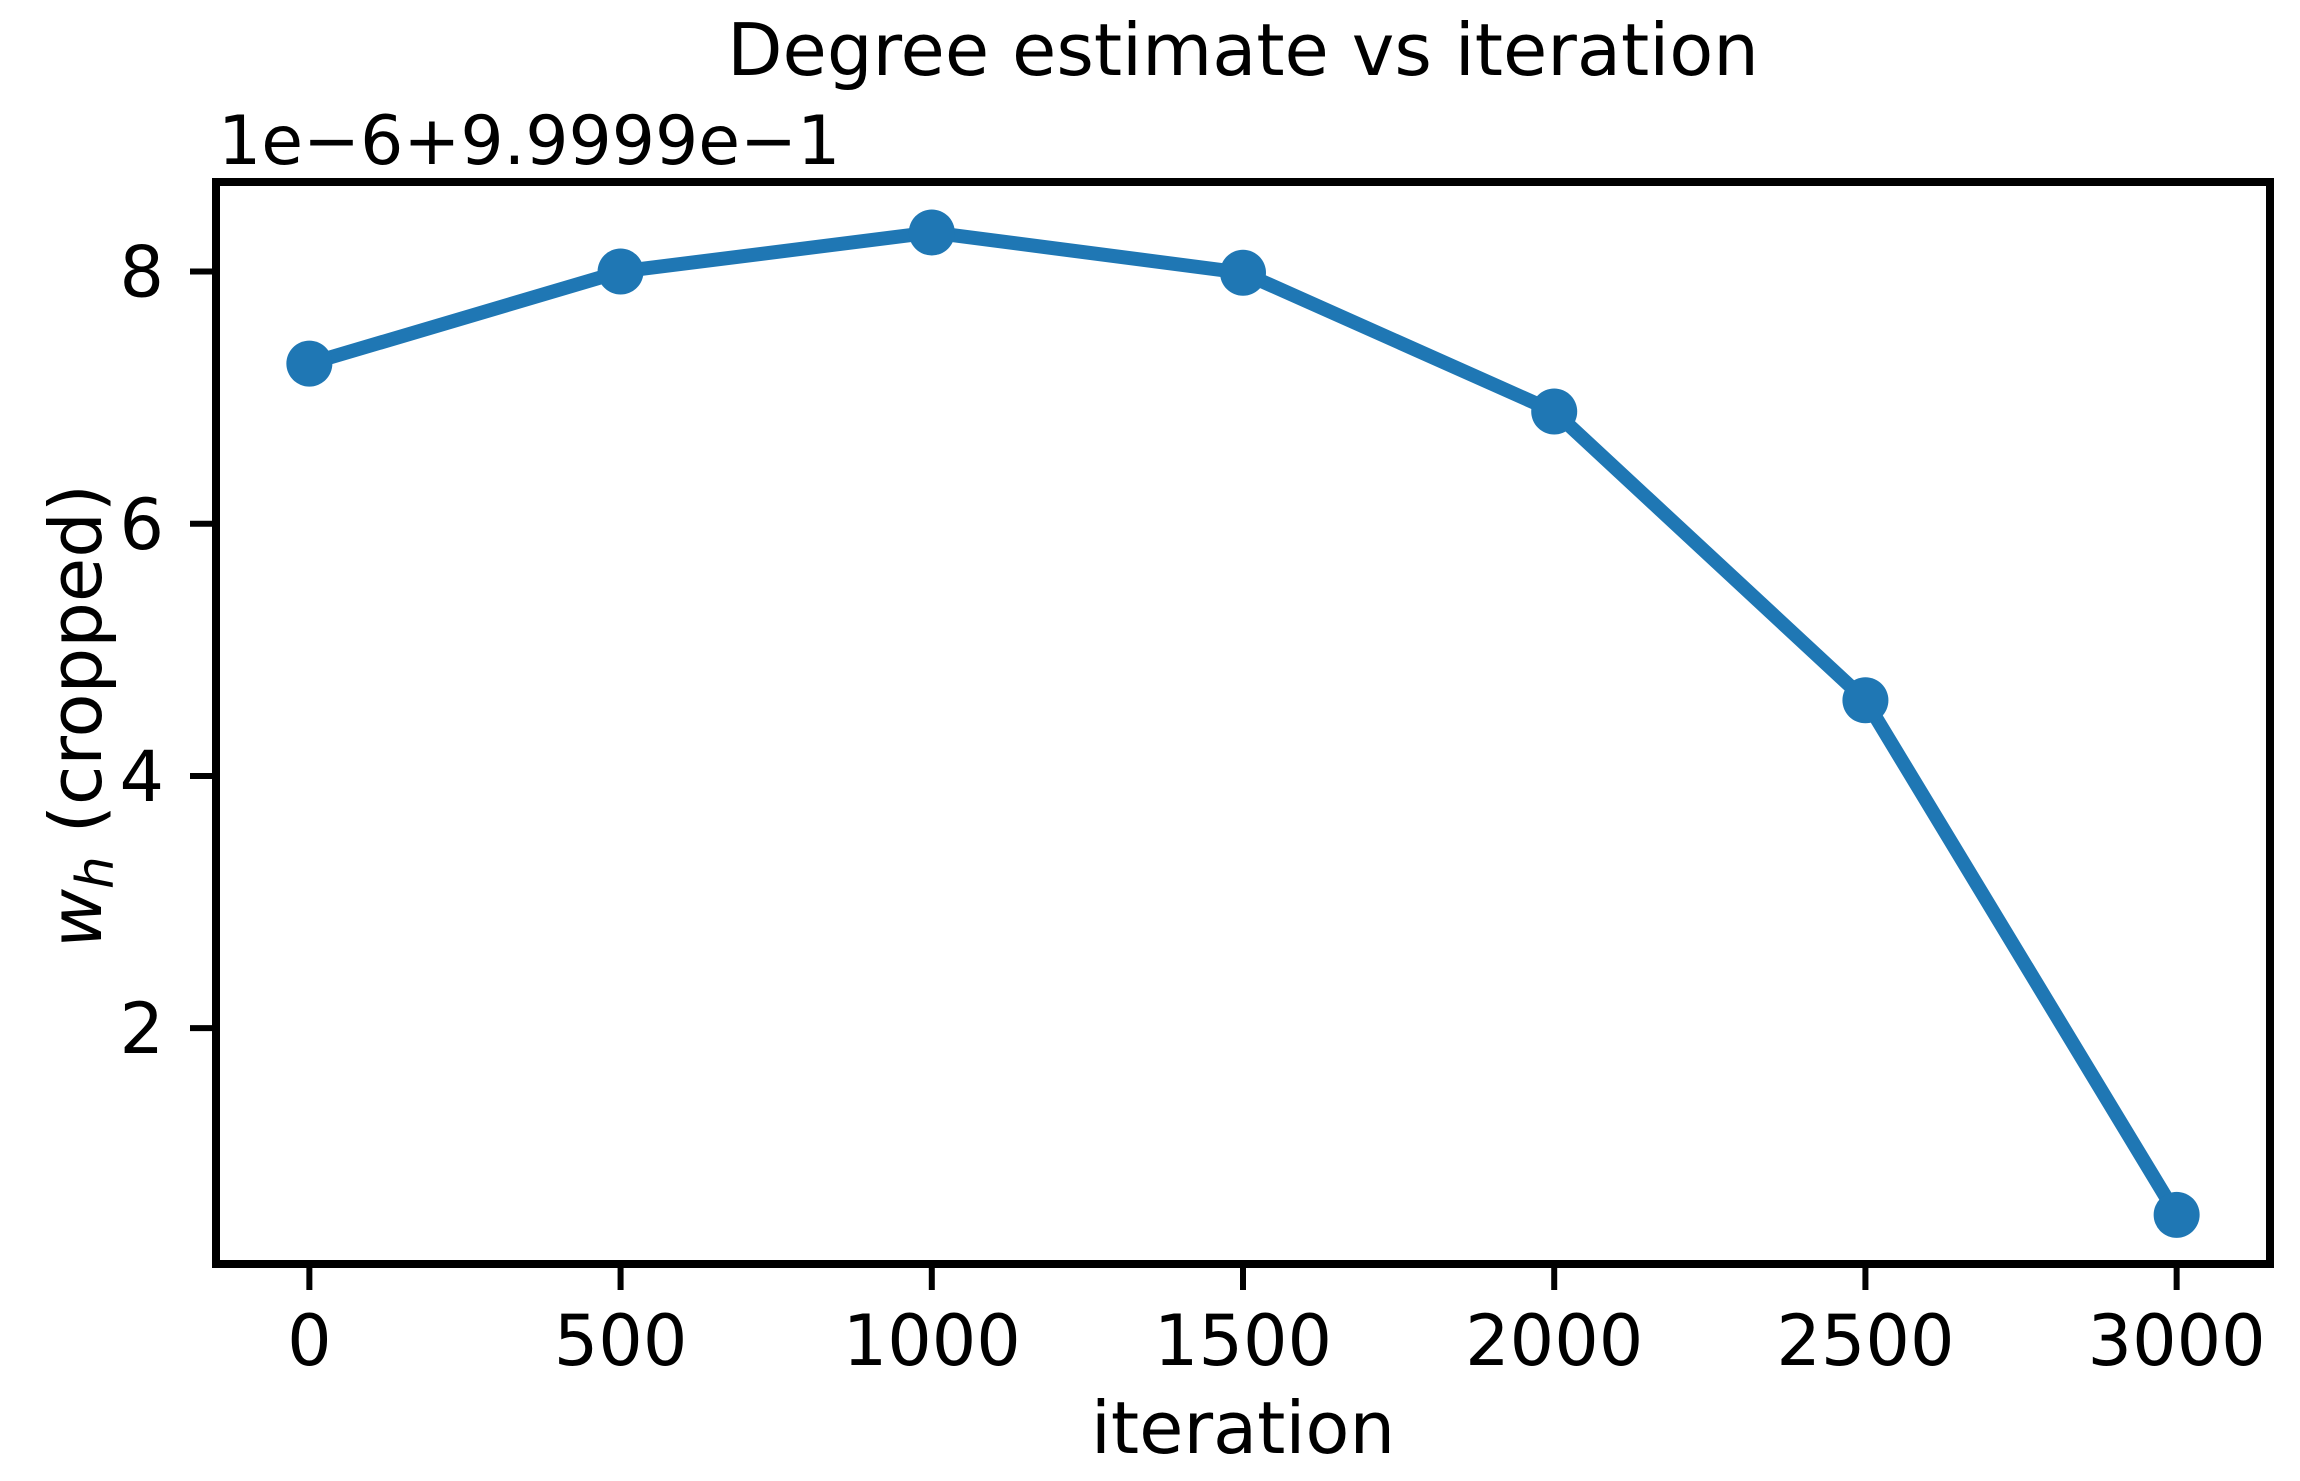  What do you see at coordinates (309, 1341) in the screenshot?
I see `x-tick-label: 0` at bounding box center [309, 1341].